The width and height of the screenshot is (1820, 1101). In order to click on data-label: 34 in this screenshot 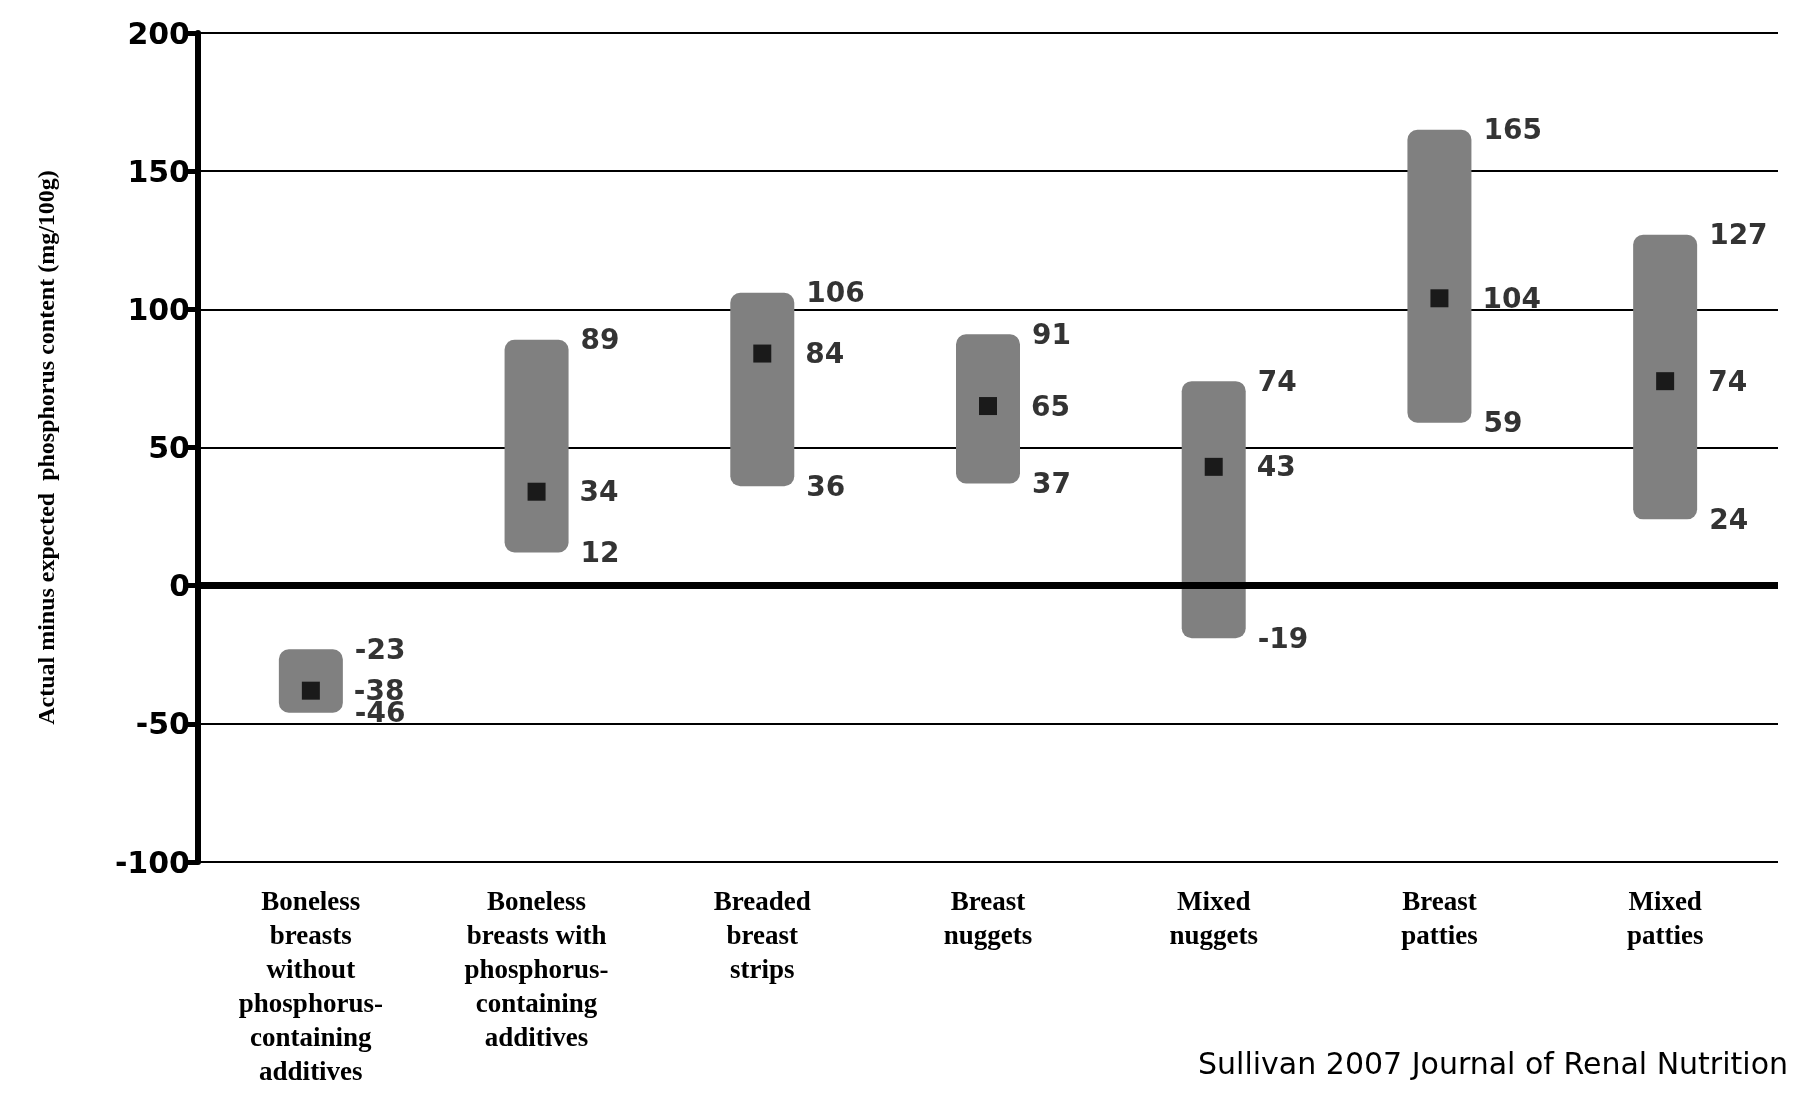, I will do `click(599, 492)`.